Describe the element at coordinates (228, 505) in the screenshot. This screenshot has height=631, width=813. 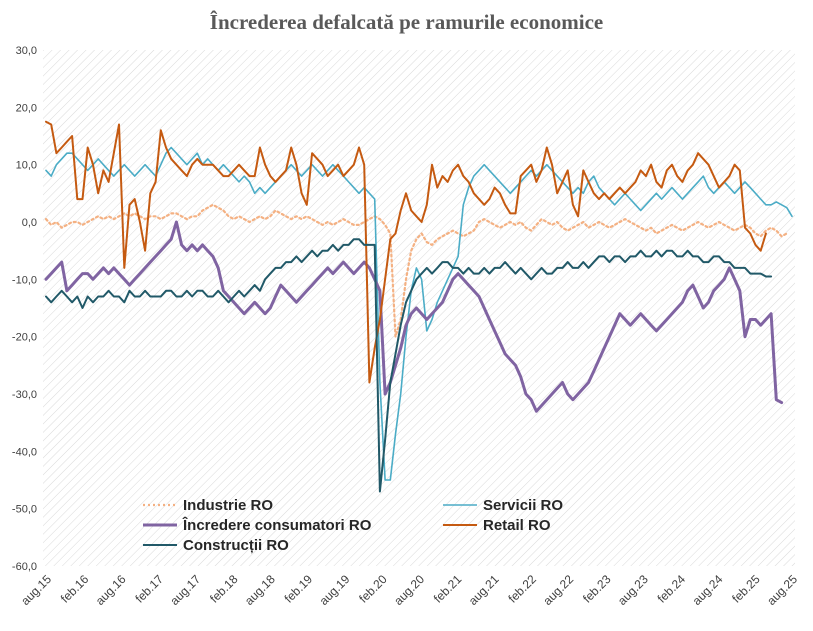
I see `legend-label: Industrie RO` at that location.